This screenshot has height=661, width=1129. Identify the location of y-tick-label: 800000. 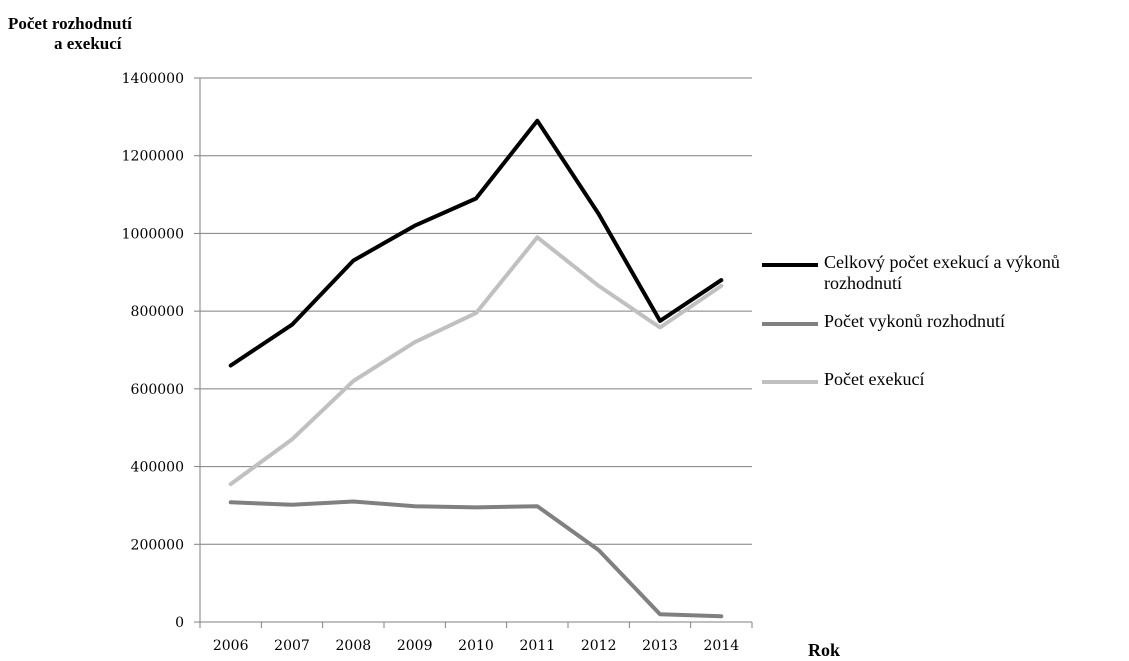
(157, 312).